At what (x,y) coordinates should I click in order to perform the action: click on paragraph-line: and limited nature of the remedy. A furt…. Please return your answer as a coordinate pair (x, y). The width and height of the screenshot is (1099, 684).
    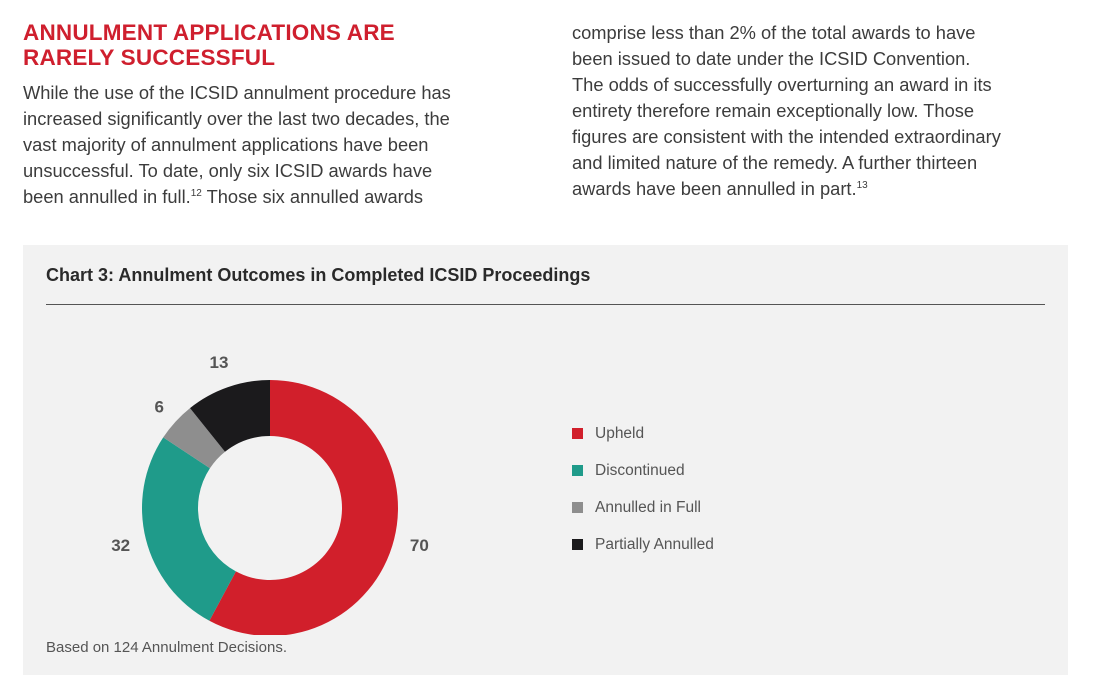
    Looking at the image, I should click on (775, 162).